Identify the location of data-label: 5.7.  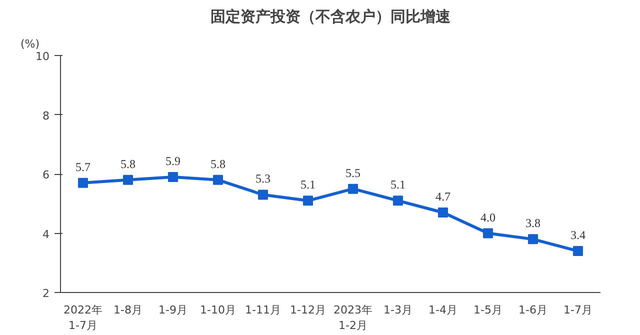
(83, 167).